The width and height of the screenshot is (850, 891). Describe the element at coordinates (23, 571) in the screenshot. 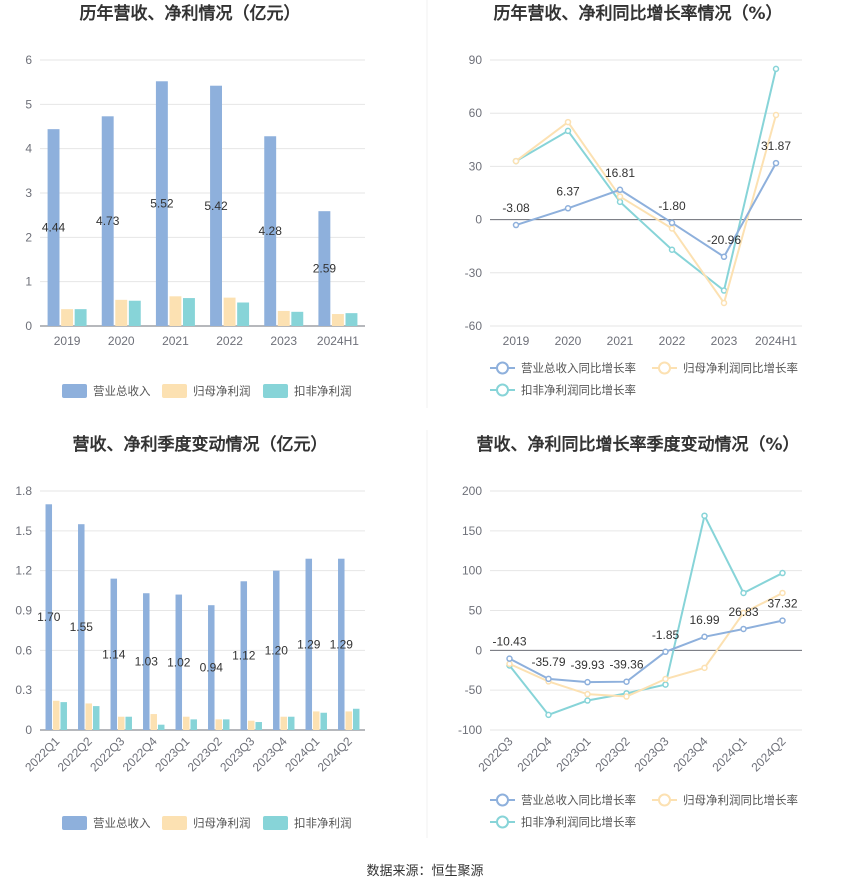

I see `y-tick-label: 1.2` at that location.